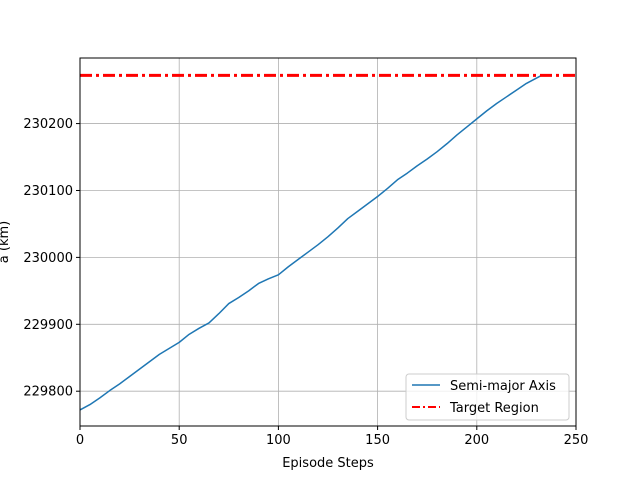 Image resolution: width=640 pixels, height=480 pixels. I want to click on x-axis: 0 50 100 150 200 250, so click(332, 437).